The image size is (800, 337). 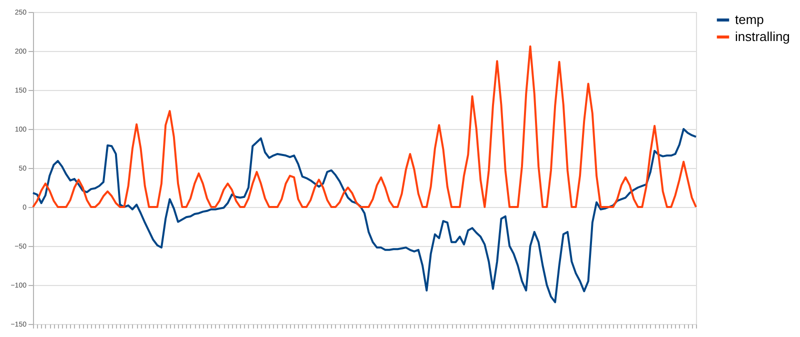 I want to click on legend-label: instralling, so click(x=762, y=36).